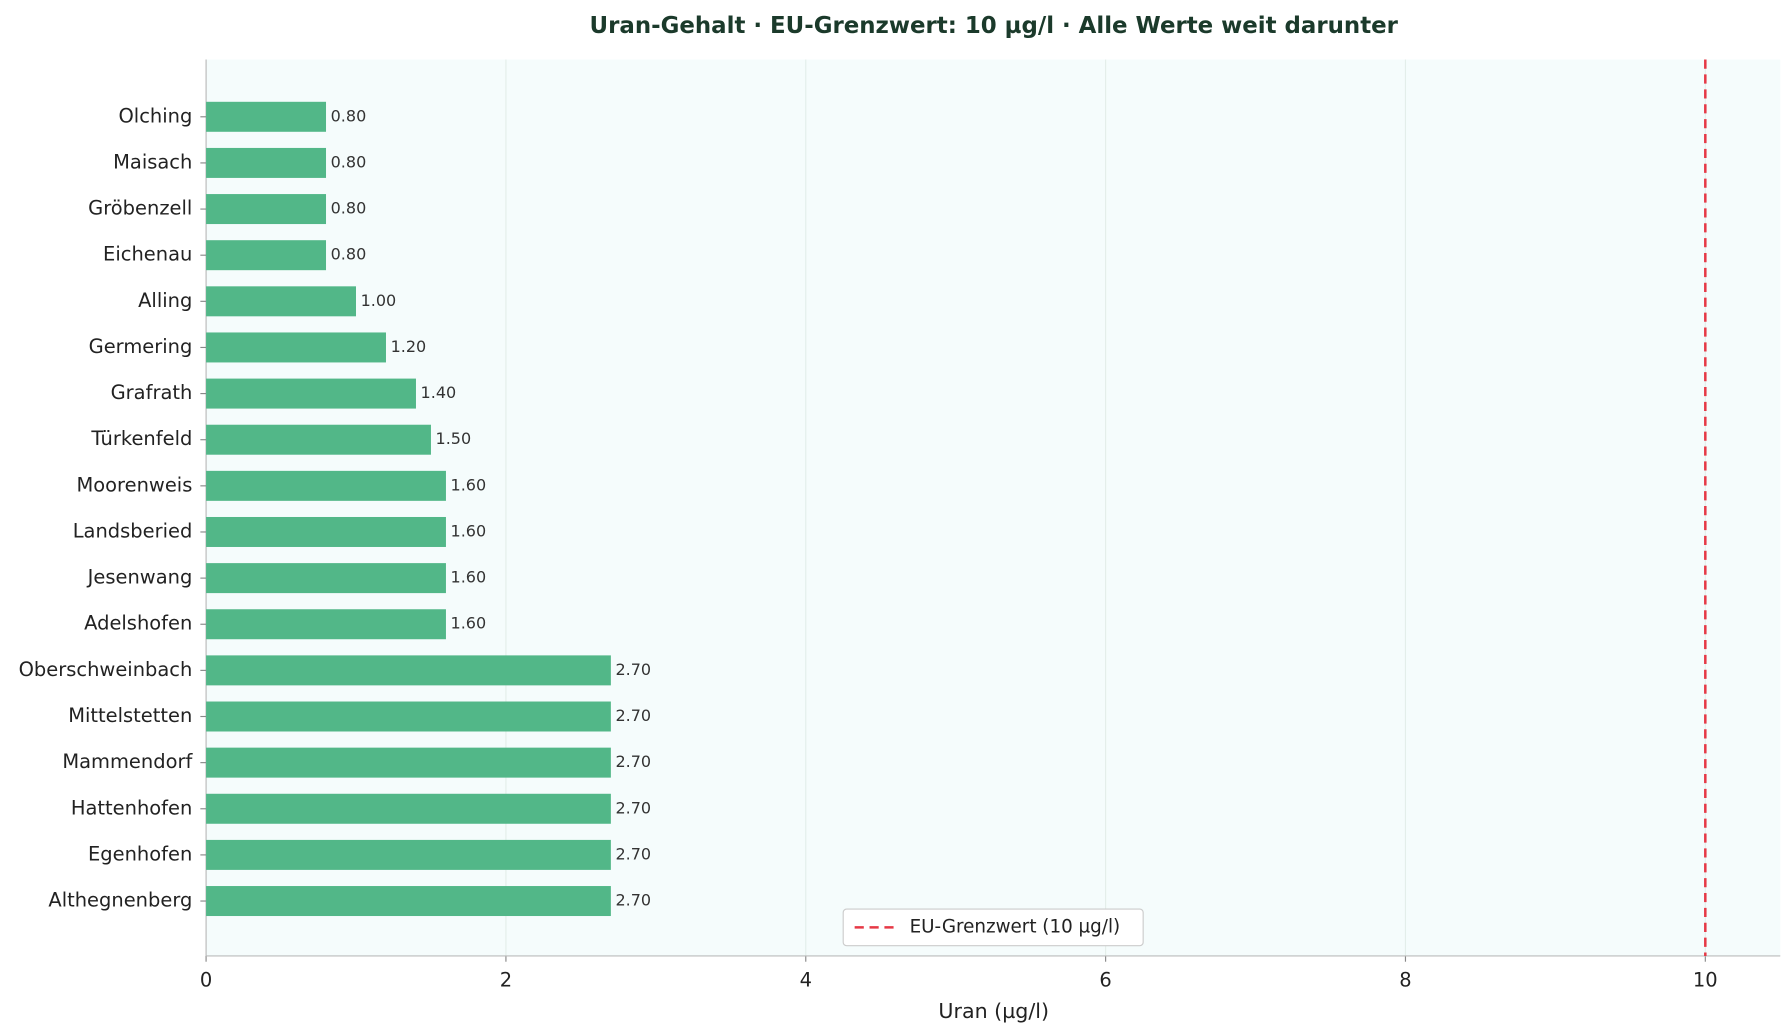  Describe the element at coordinates (140, 577) in the screenshot. I see `y-tick-label: Jesenwang` at that location.